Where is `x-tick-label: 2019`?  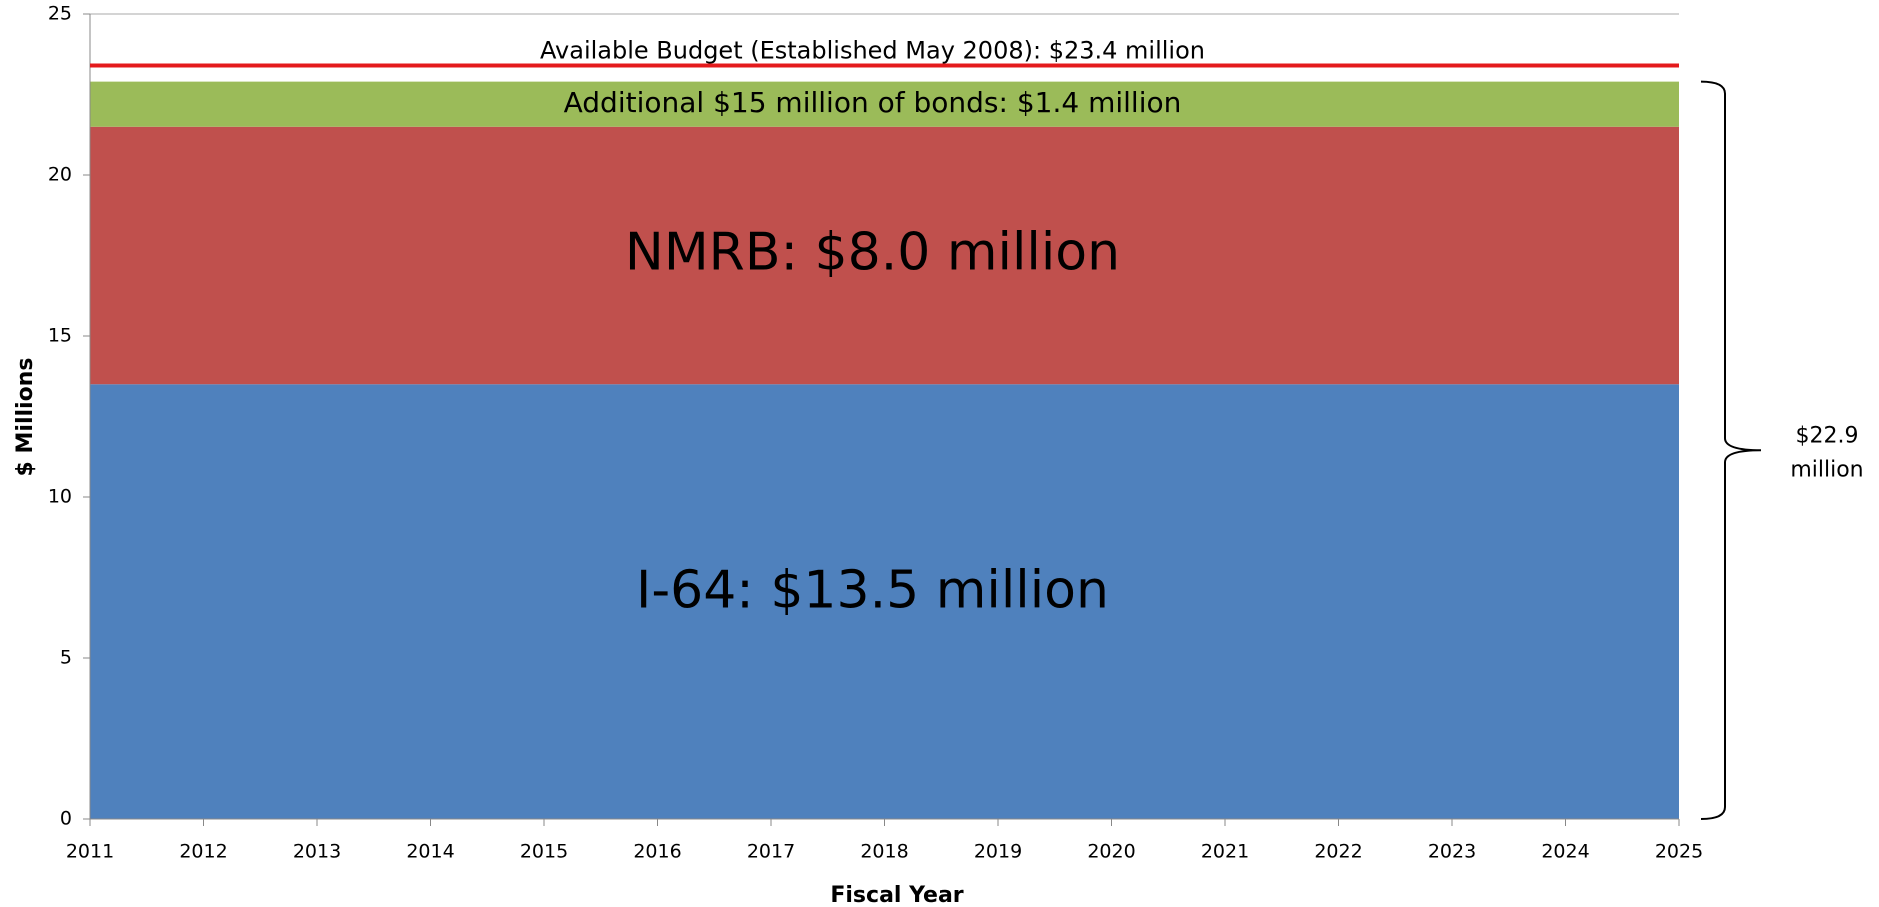
x-tick-label: 2019 is located at coordinates (998, 852).